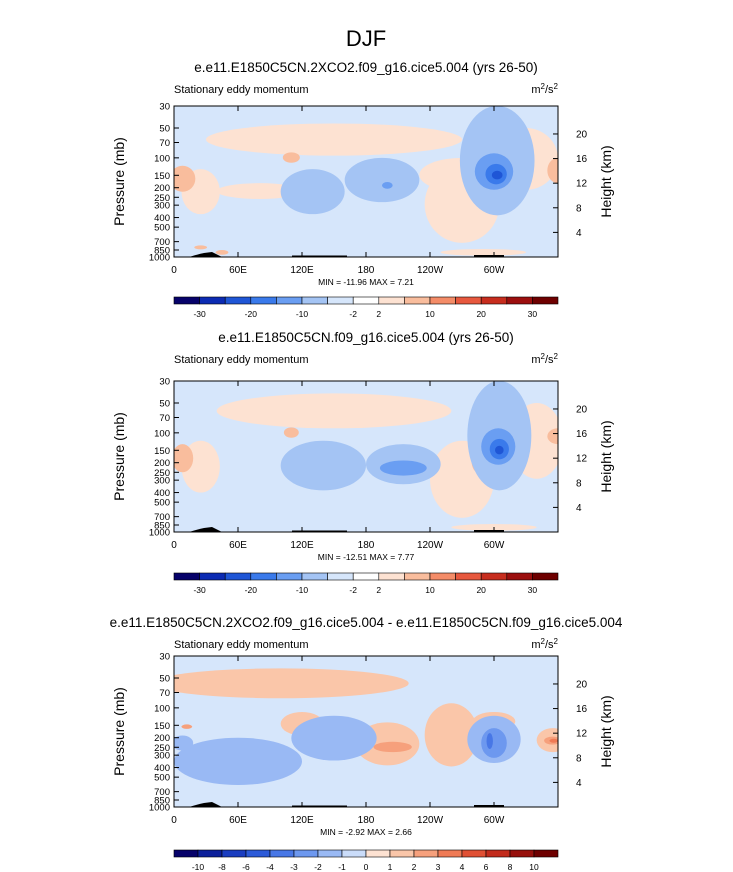 Image resolution: width=733 pixels, height=872 pixels. What do you see at coordinates (162, 748) in the screenshot?
I see `y-tick-label: 250` at bounding box center [162, 748].